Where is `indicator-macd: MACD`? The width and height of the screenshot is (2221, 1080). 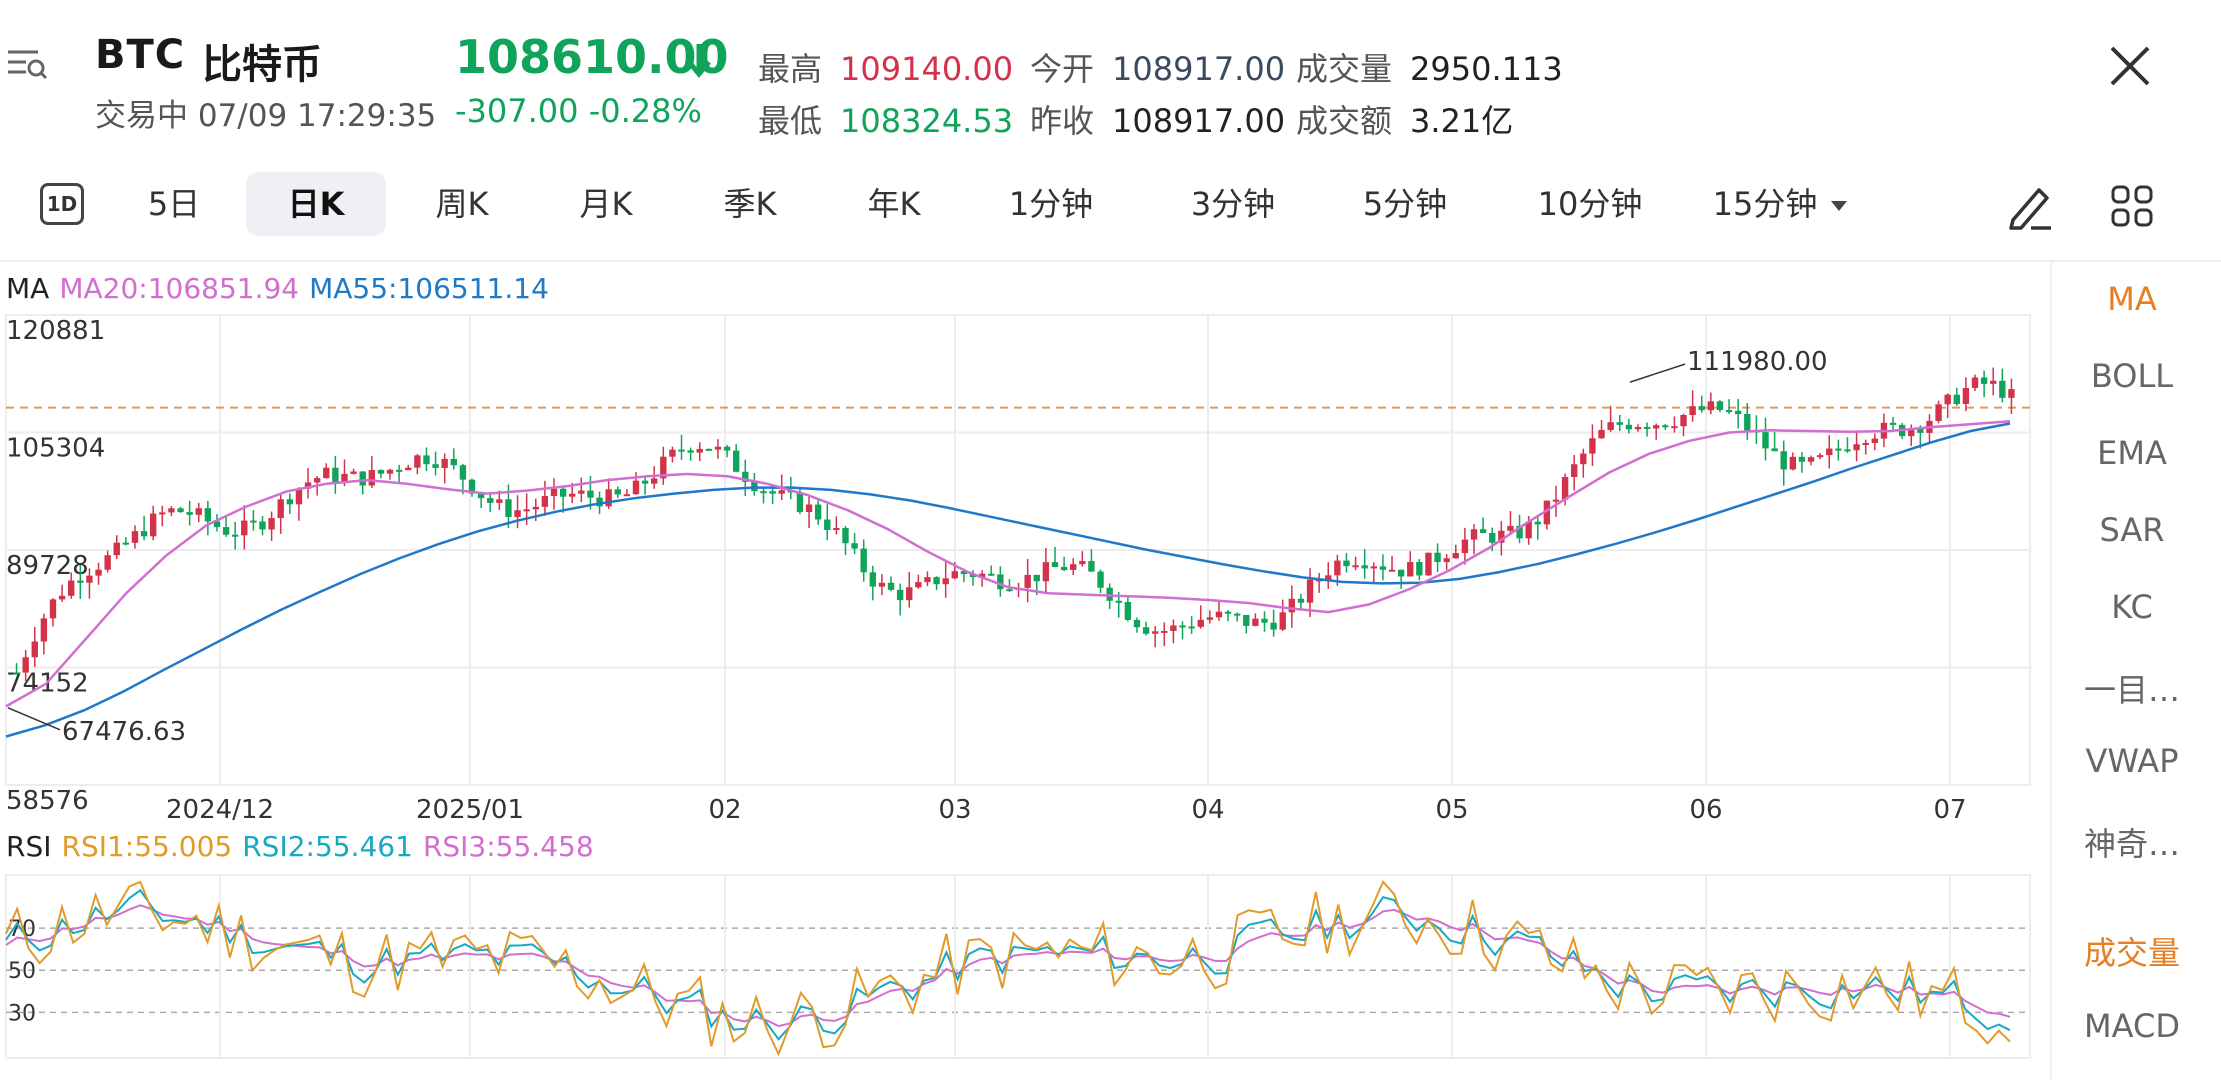
indicator-macd: MACD is located at coordinates (2132, 1026).